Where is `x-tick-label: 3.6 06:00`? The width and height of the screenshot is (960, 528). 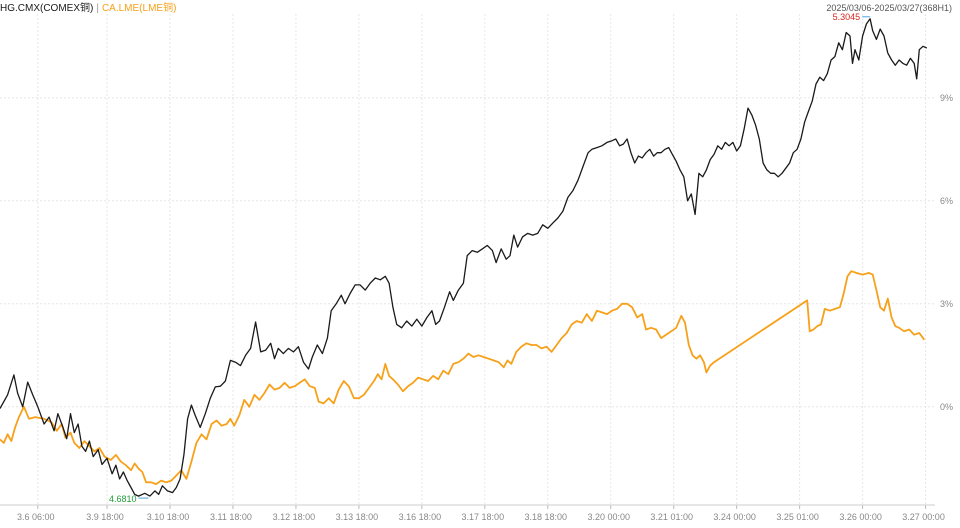 x-tick-label: 3.6 06:00 is located at coordinates (36, 517).